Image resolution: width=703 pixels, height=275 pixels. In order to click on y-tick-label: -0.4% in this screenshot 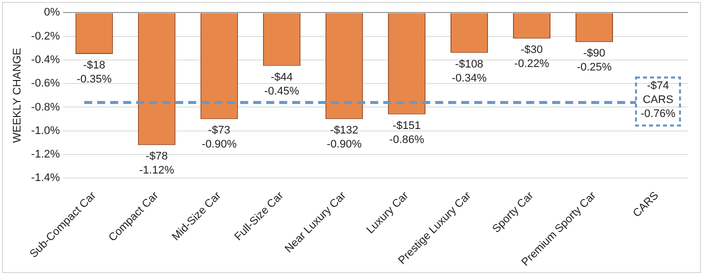, I will do `click(45, 60)`.